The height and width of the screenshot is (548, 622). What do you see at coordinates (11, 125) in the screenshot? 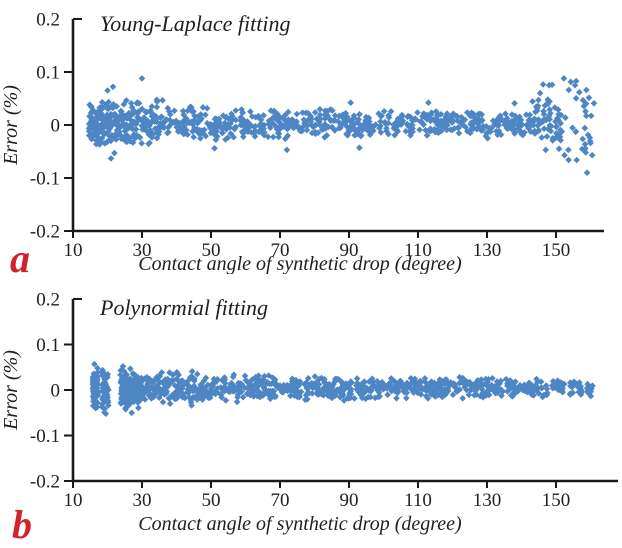
I see `plot-a-y-axis-title: Error (%)` at bounding box center [11, 125].